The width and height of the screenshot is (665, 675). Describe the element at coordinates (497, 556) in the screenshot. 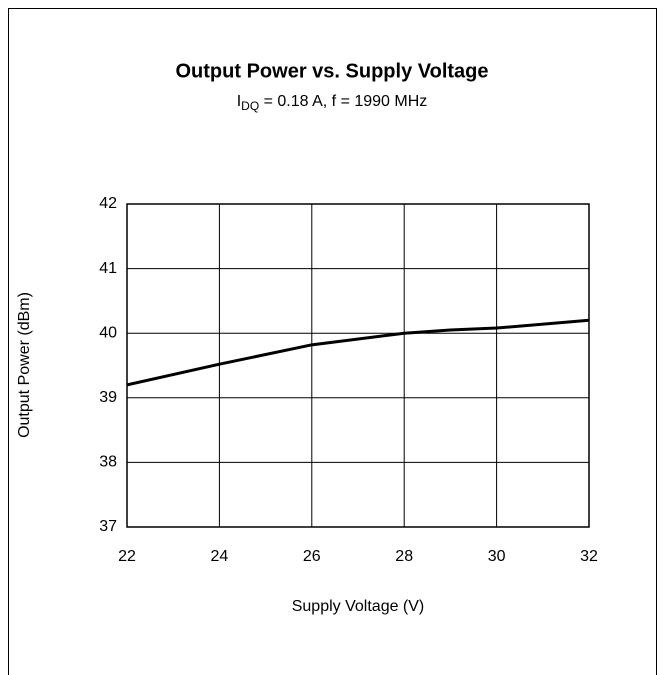

I see `x-tick-label: 30` at that location.